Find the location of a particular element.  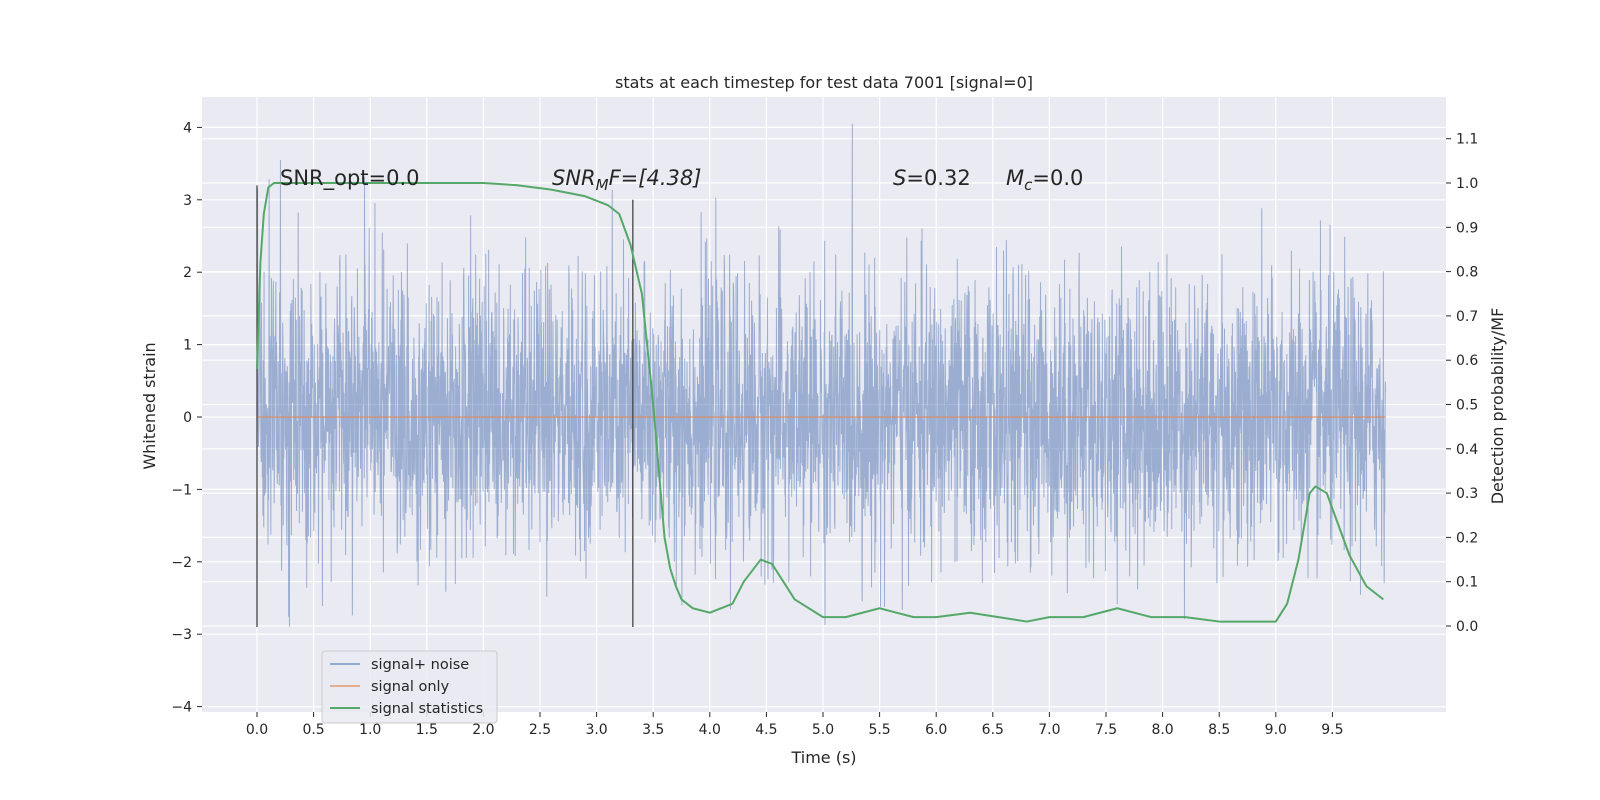

x-tick-label: 4.5 is located at coordinates (766, 730).